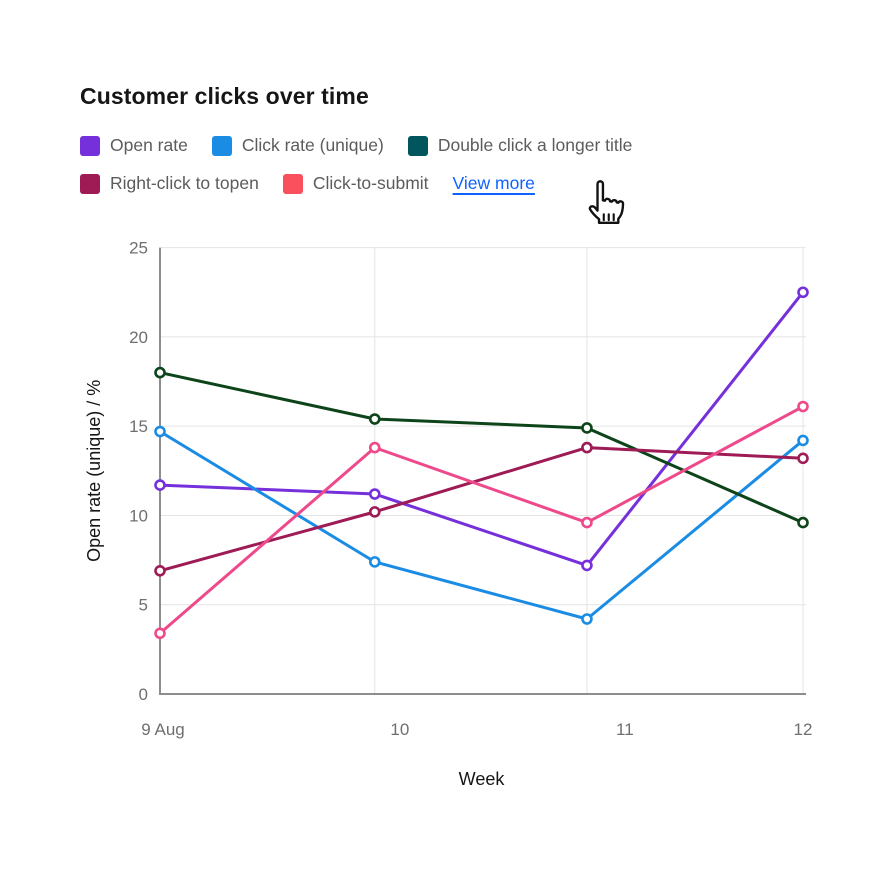 The width and height of the screenshot is (896, 896). Describe the element at coordinates (138, 337) in the screenshot. I see `y-tick-label: 20` at that location.